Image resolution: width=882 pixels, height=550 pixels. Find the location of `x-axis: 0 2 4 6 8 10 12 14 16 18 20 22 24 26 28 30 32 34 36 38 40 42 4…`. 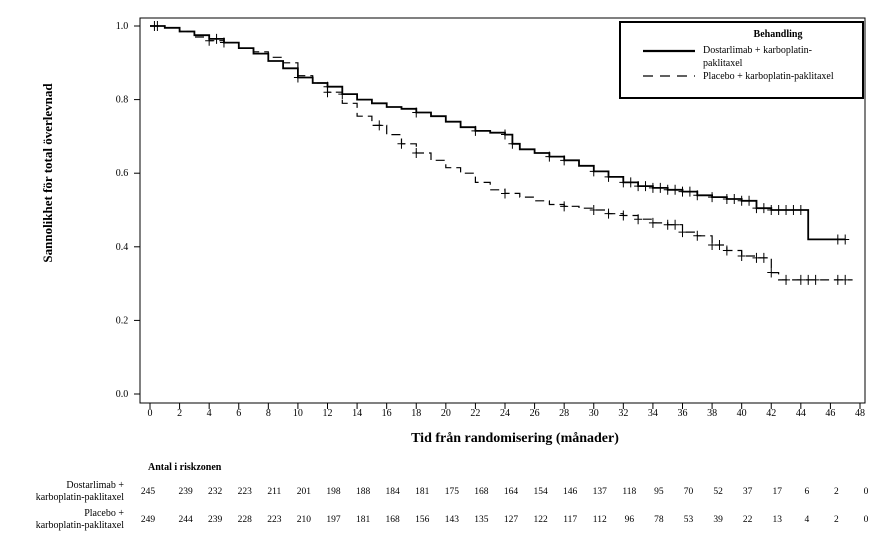

x-axis: 0 2 4 6 8 10 12 14 16 18 20 22 24 26 28 30 32 34 36 38 40 42 4… is located at coordinates (506, 411).